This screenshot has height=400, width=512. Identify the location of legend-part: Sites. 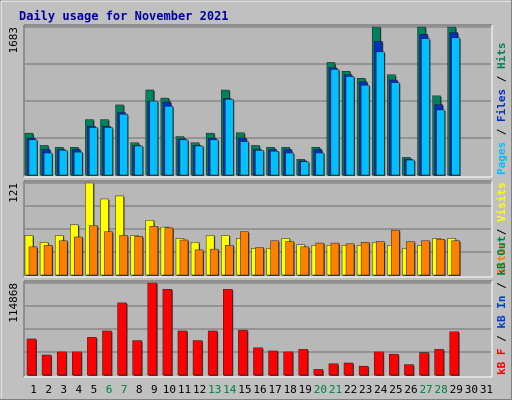
(501, 258).